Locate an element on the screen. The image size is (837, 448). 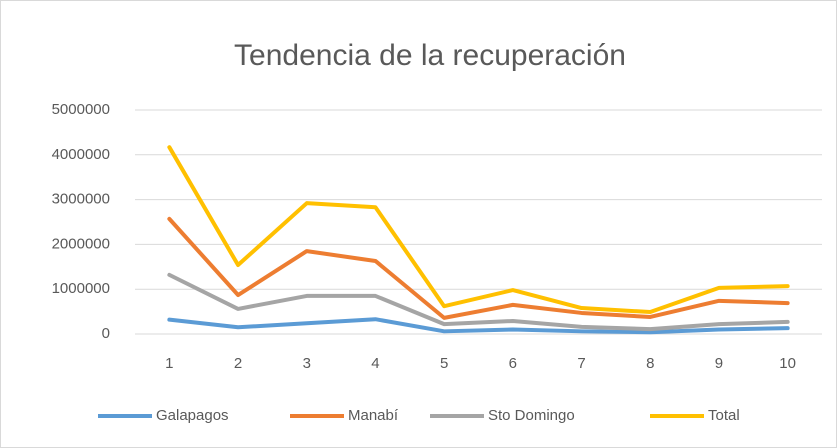
x-tick-label: 7 is located at coordinates (581, 363).